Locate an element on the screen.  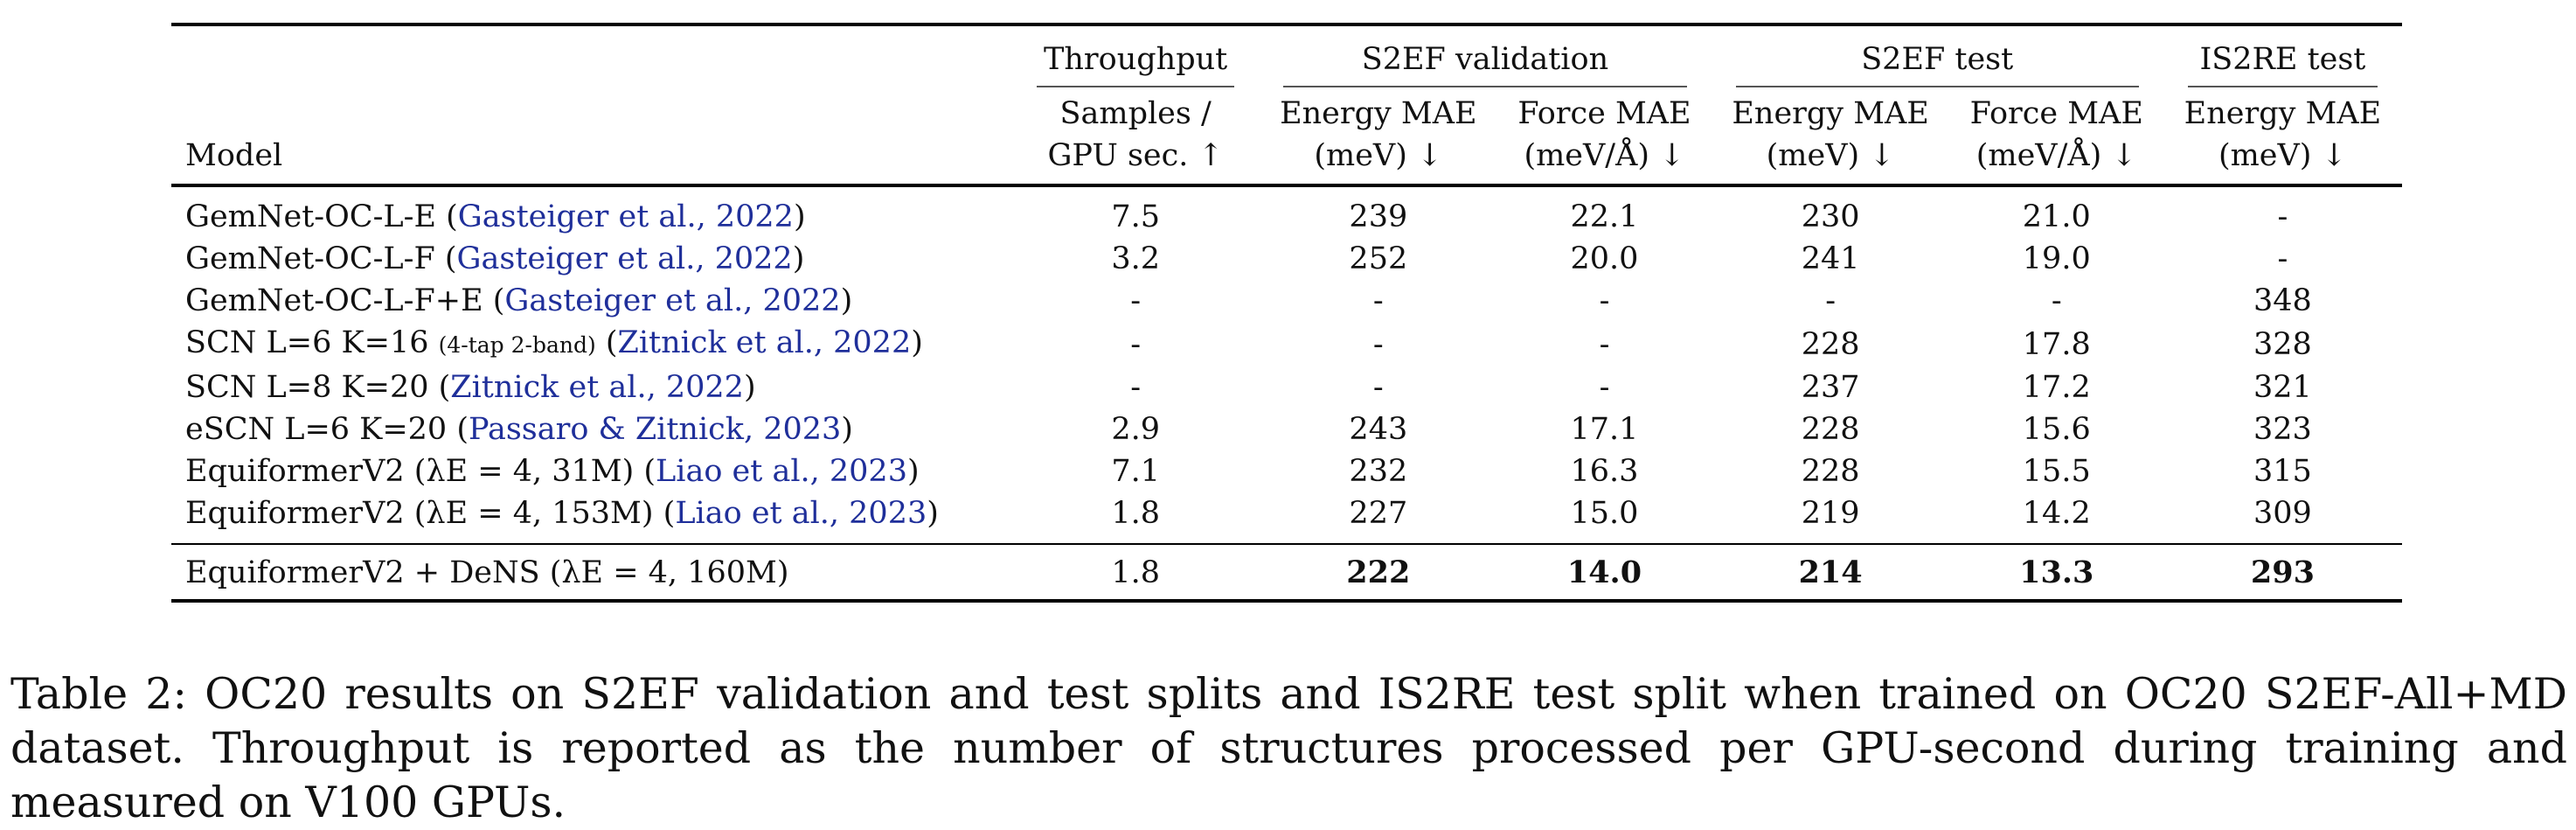
group-s2ef-test: S2EF test is located at coordinates (1938, 55).